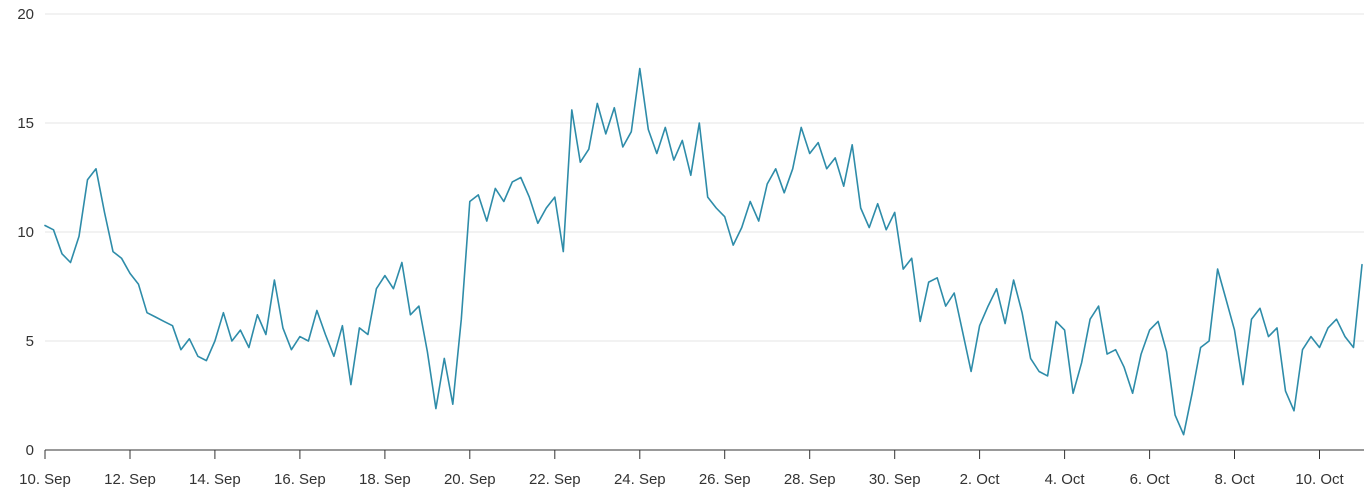 This screenshot has width=1365, height=504. I want to click on y-tick-label: 5, so click(30, 341).